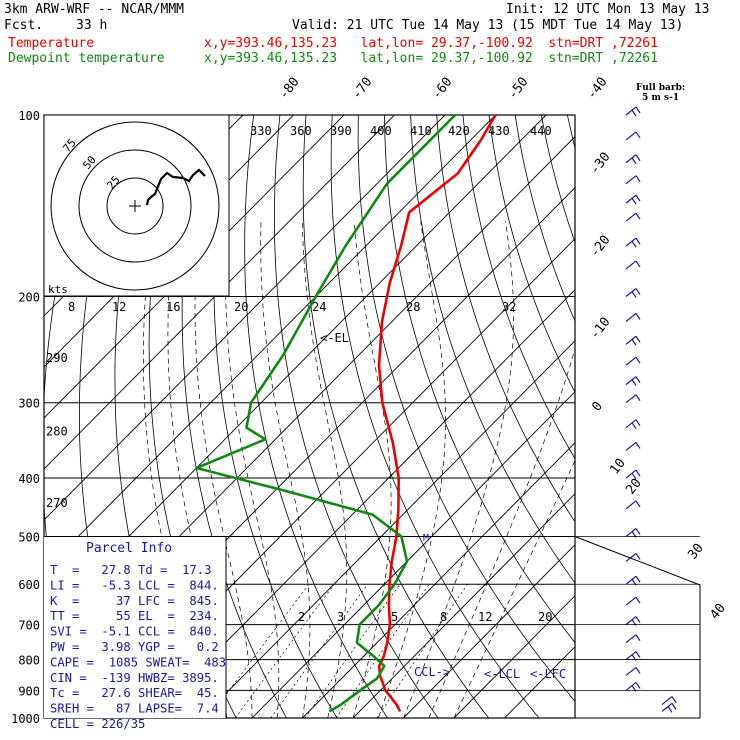 Image resolution: width=740 pixels, height=740 pixels. What do you see at coordinates (600, 329) in the screenshot?
I see `isotherm-label: -10` at bounding box center [600, 329].